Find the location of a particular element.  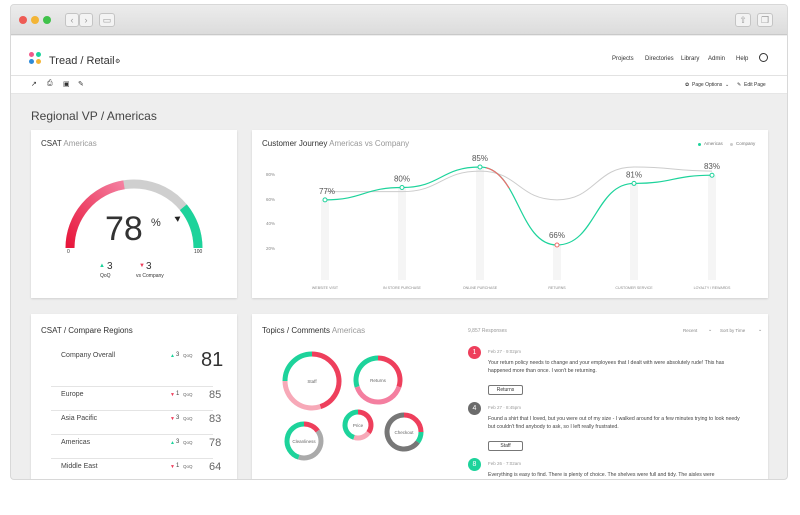

bubble-label: Price is located at coordinates (358, 425).